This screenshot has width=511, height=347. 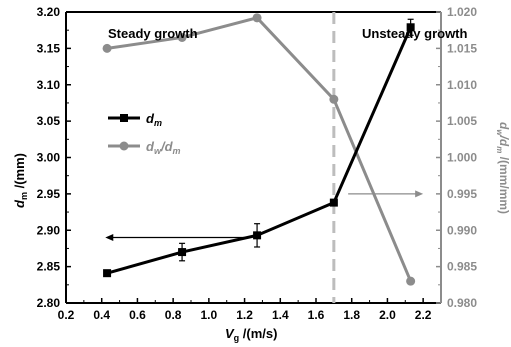 I want to click on x-tick-label: 1.2, so click(x=244, y=315).